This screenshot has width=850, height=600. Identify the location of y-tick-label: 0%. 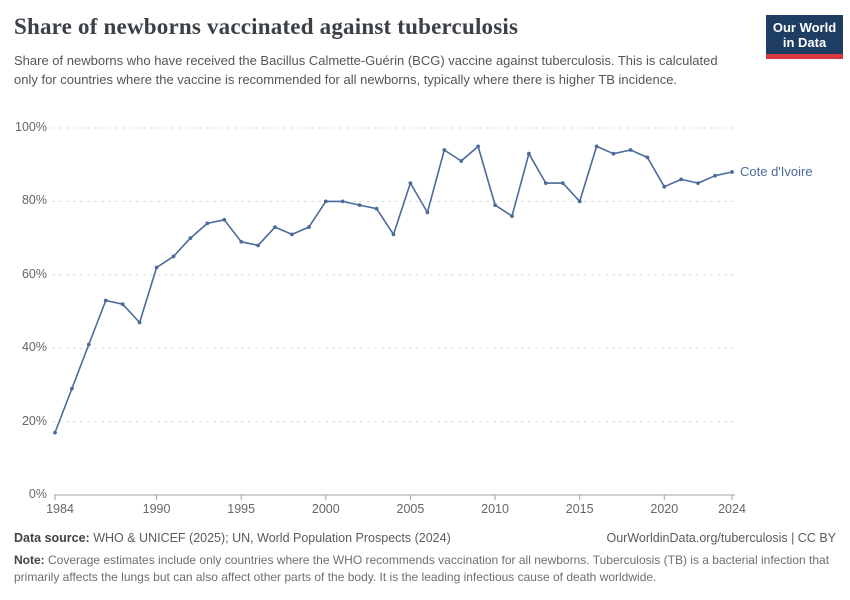
(37, 494).